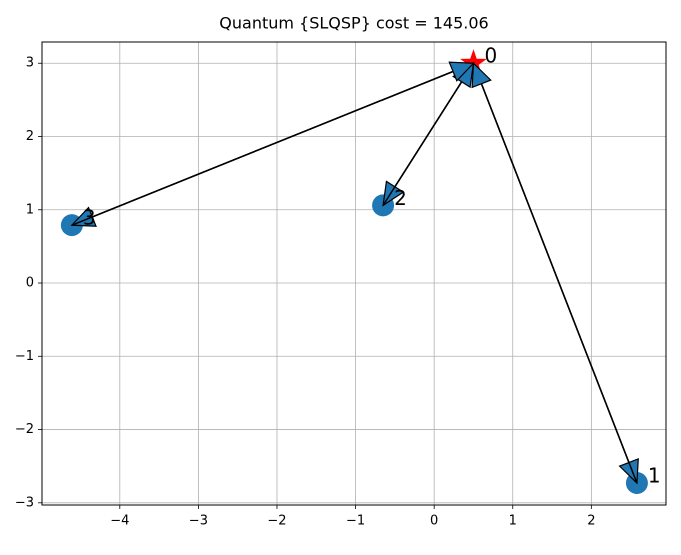 This screenshot has width=681, height=555. I want to click on x-tick-label: −1, so click(355, 521).